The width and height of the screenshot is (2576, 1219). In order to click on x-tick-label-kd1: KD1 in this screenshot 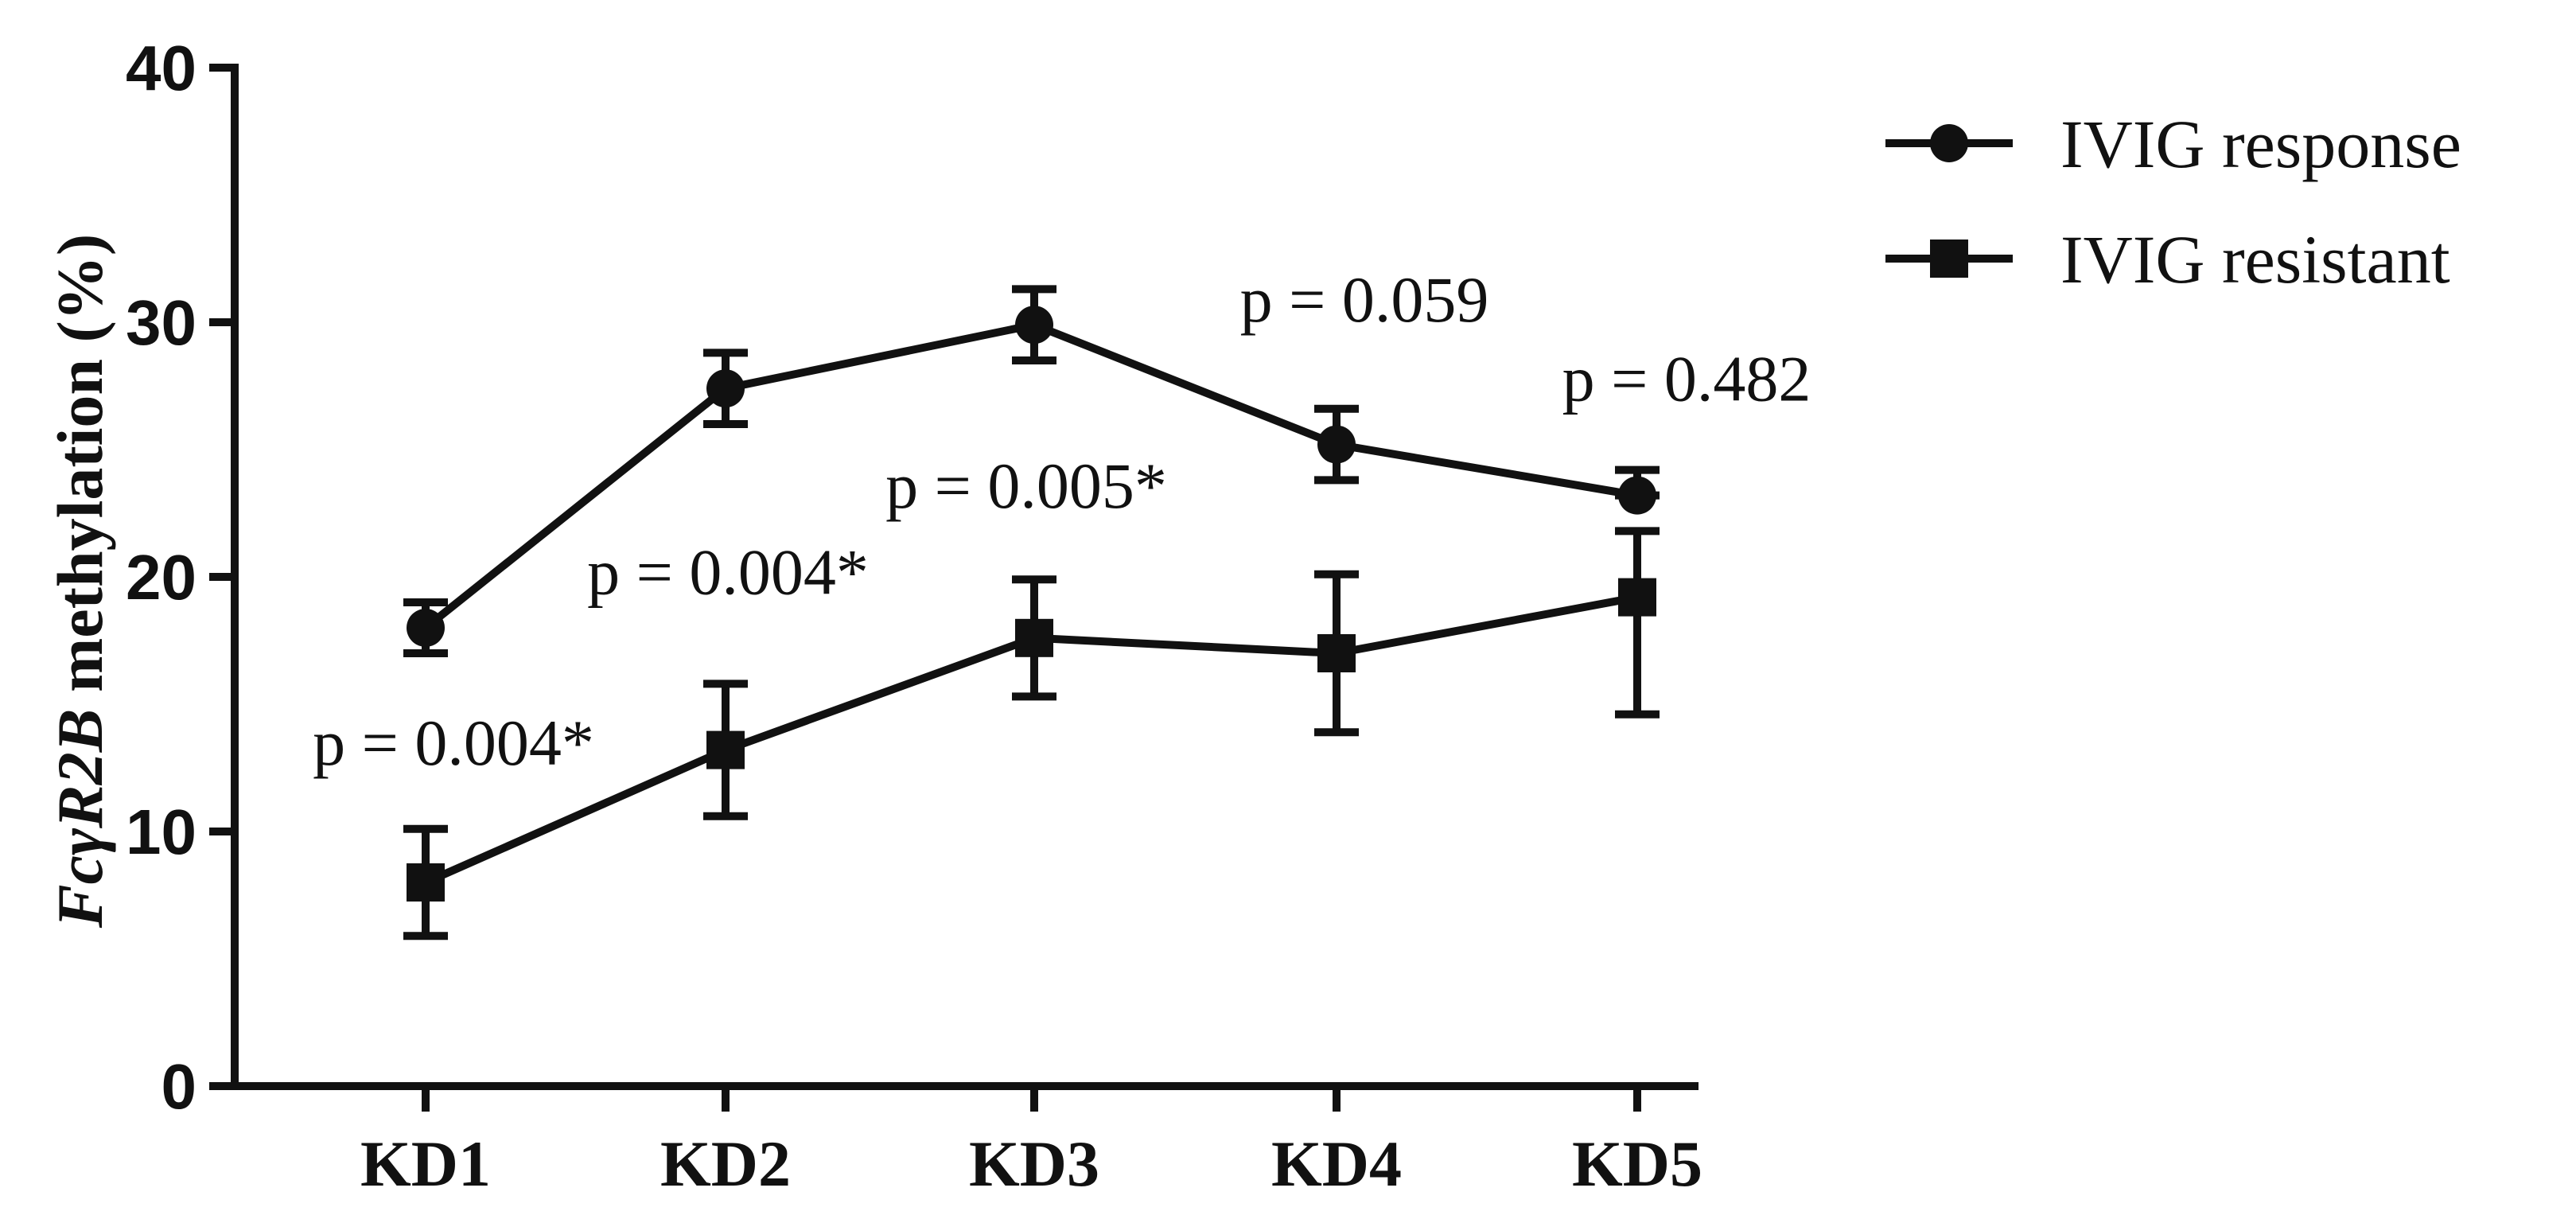, I will do `click(426, 1163)`.